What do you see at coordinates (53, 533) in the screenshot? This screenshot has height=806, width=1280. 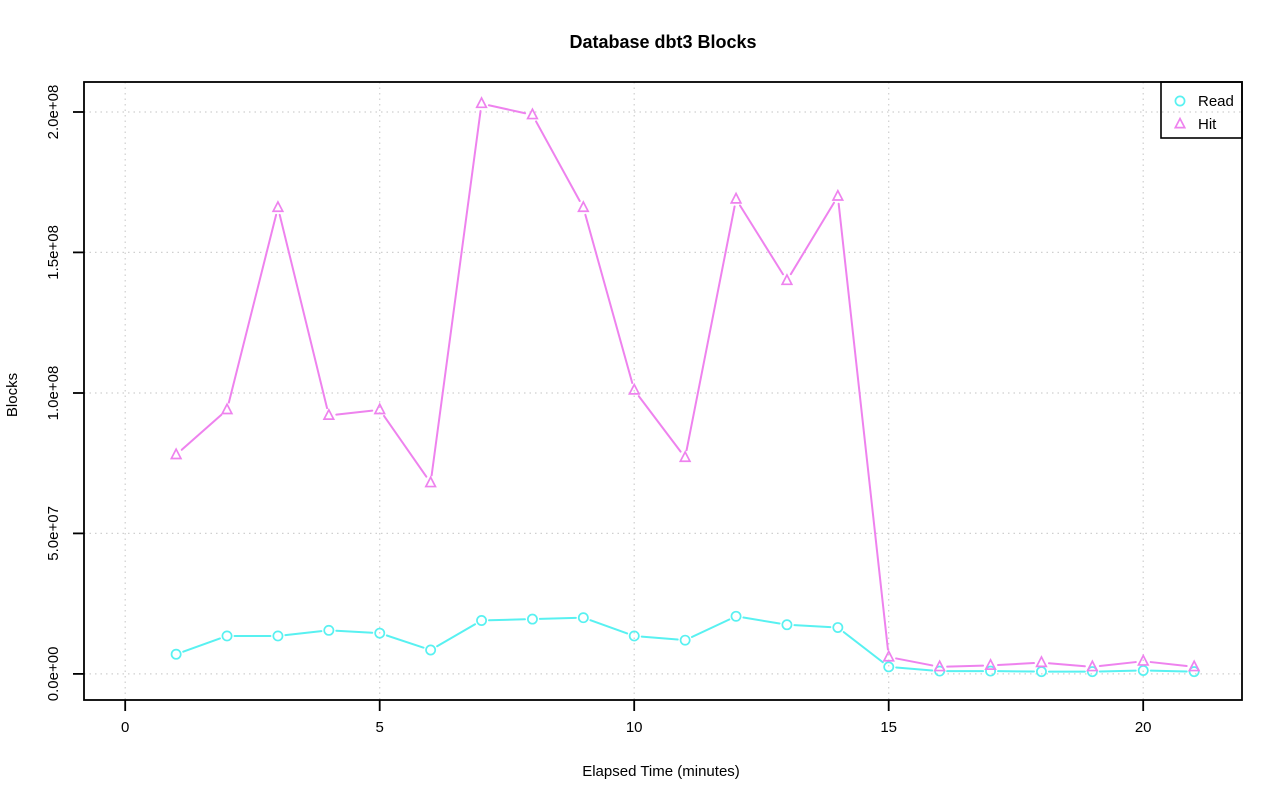 I see `y-tick-label: 5.0e+07` at bounding box center [53, 533].